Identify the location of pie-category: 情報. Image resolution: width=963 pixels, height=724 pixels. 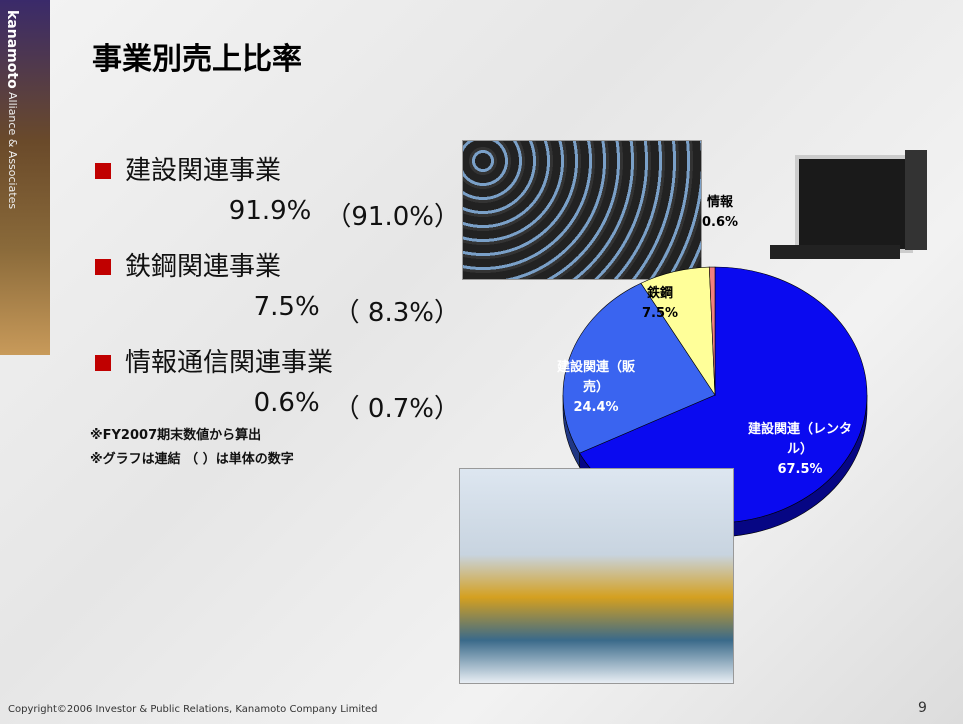
(719, 202).